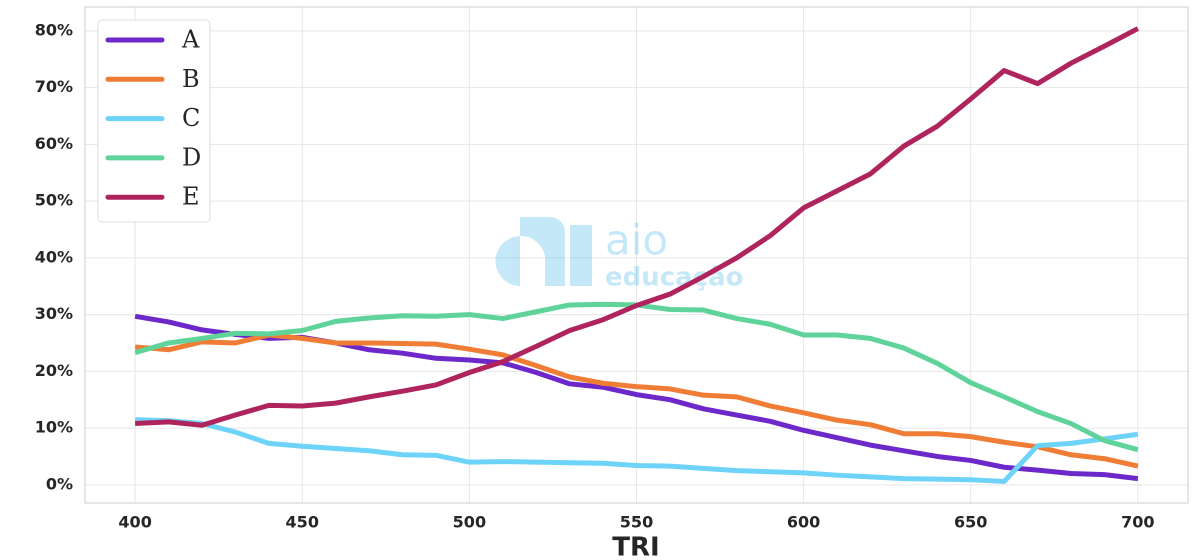 This screenshot has width=1200, height=560. I want to click on legend-label: C, so click(191, 118).